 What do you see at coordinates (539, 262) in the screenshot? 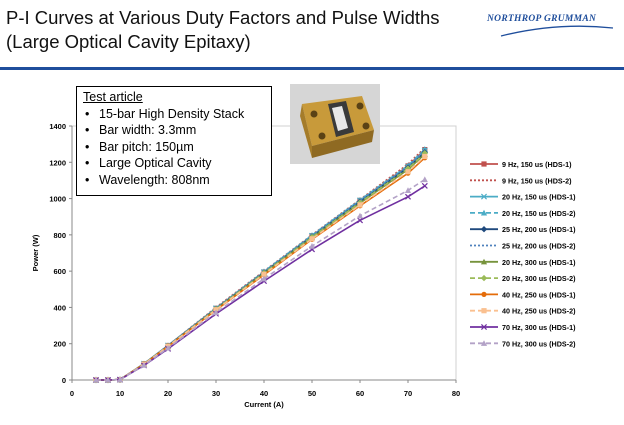
I see `legend-label: 20 Hz, 300 us (HDS-1)` at bounding box center [539, 262].